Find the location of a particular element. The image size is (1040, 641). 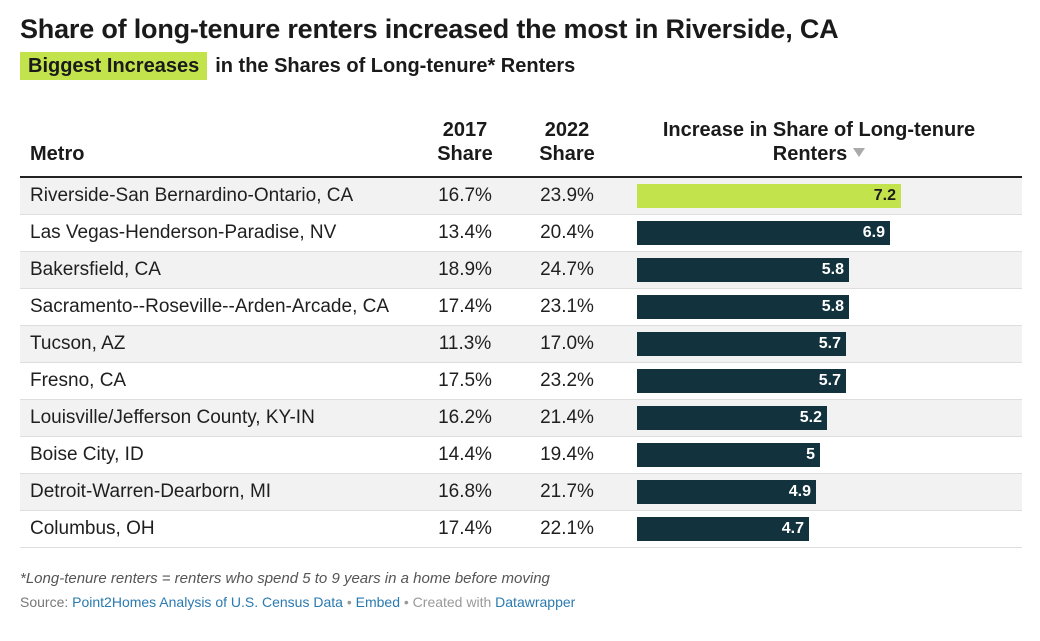

share-2022-cell: 24.7% is located at coordinates (567, 269).